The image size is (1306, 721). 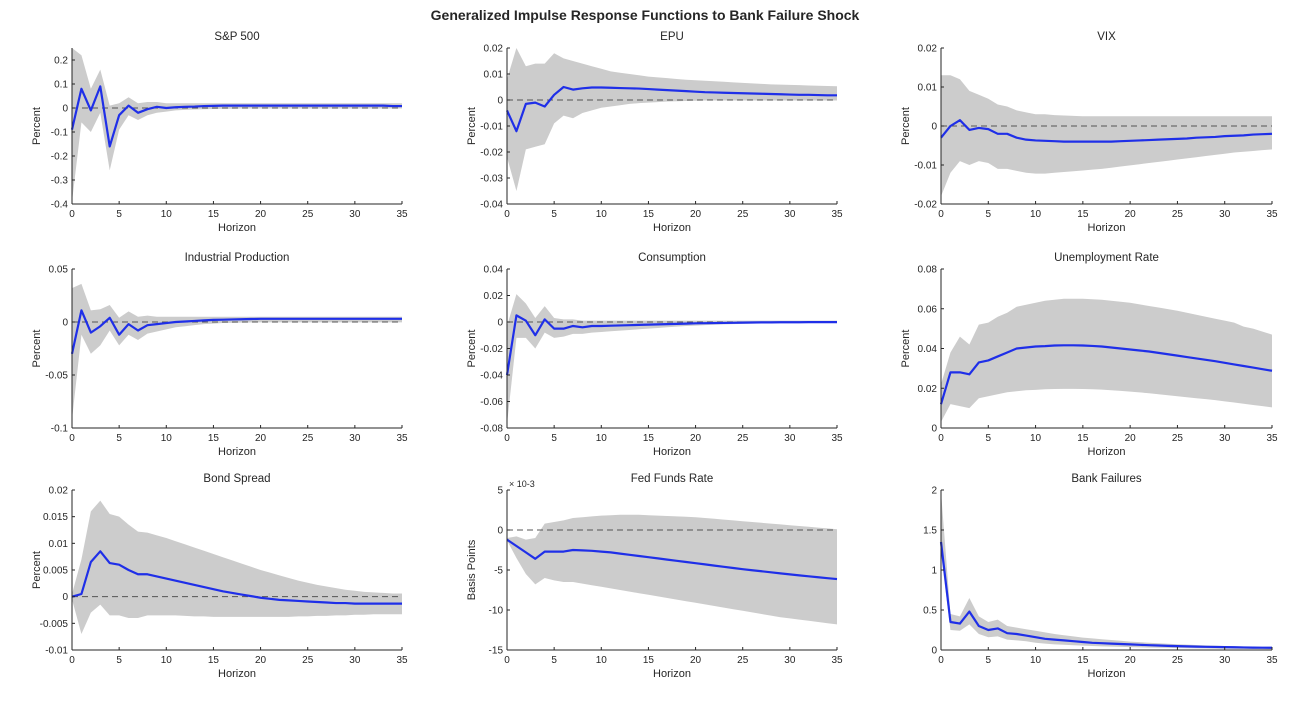 I want to click on panel-title: Unemployment Rate, so click(x=1106, y=258).